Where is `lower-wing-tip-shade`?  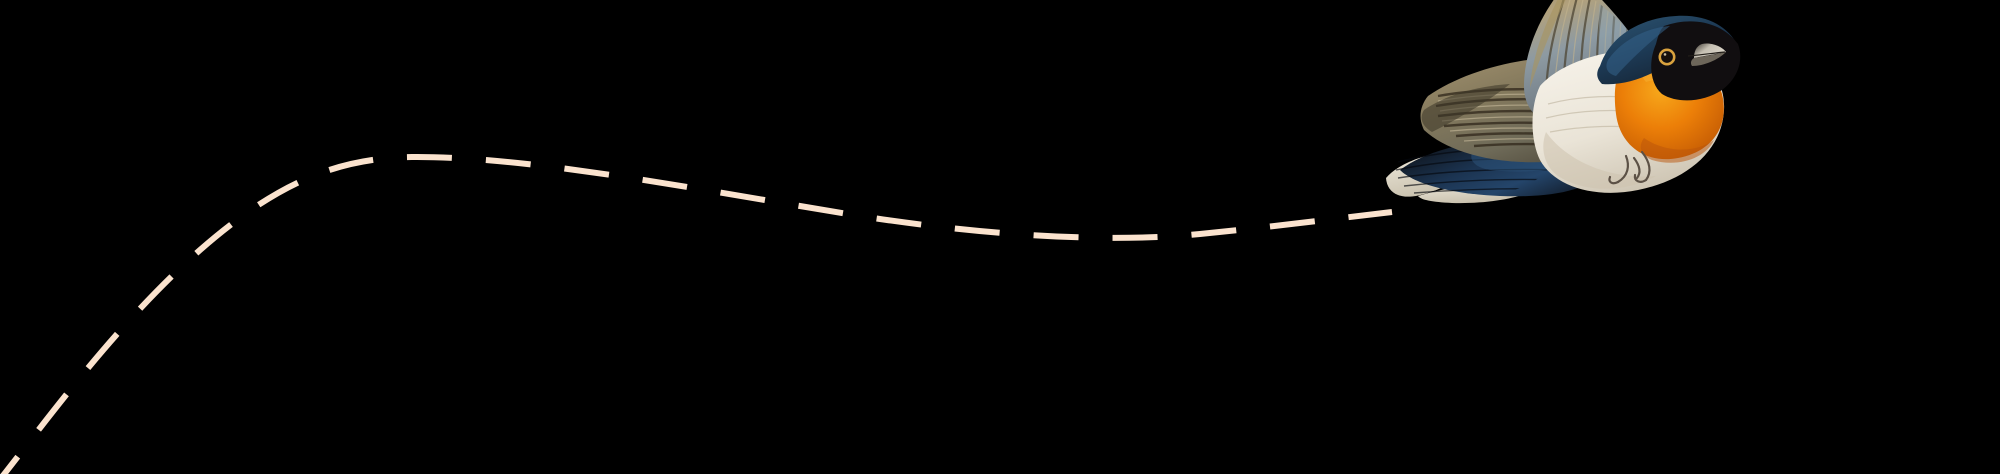 lower-wing-tip-shade is located at coordinates (1465, 108).